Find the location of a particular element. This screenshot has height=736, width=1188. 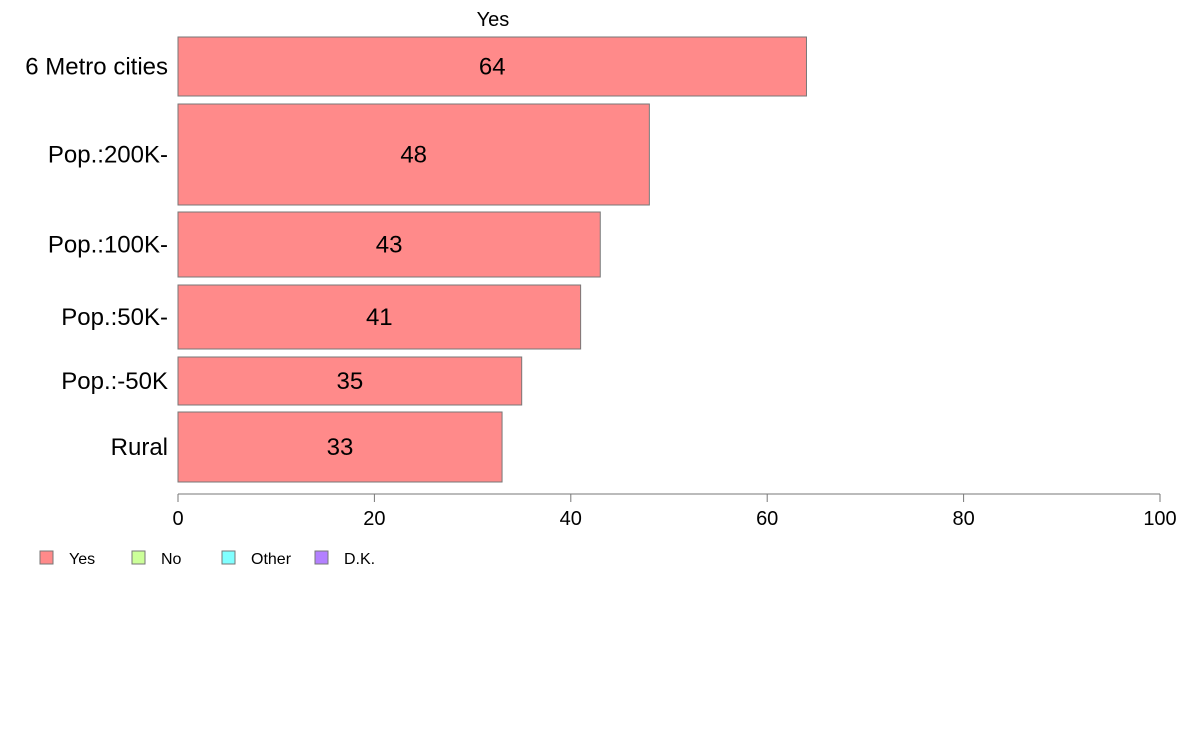

legend: Yes No Other D.K. is located at coordinates (207, 559).